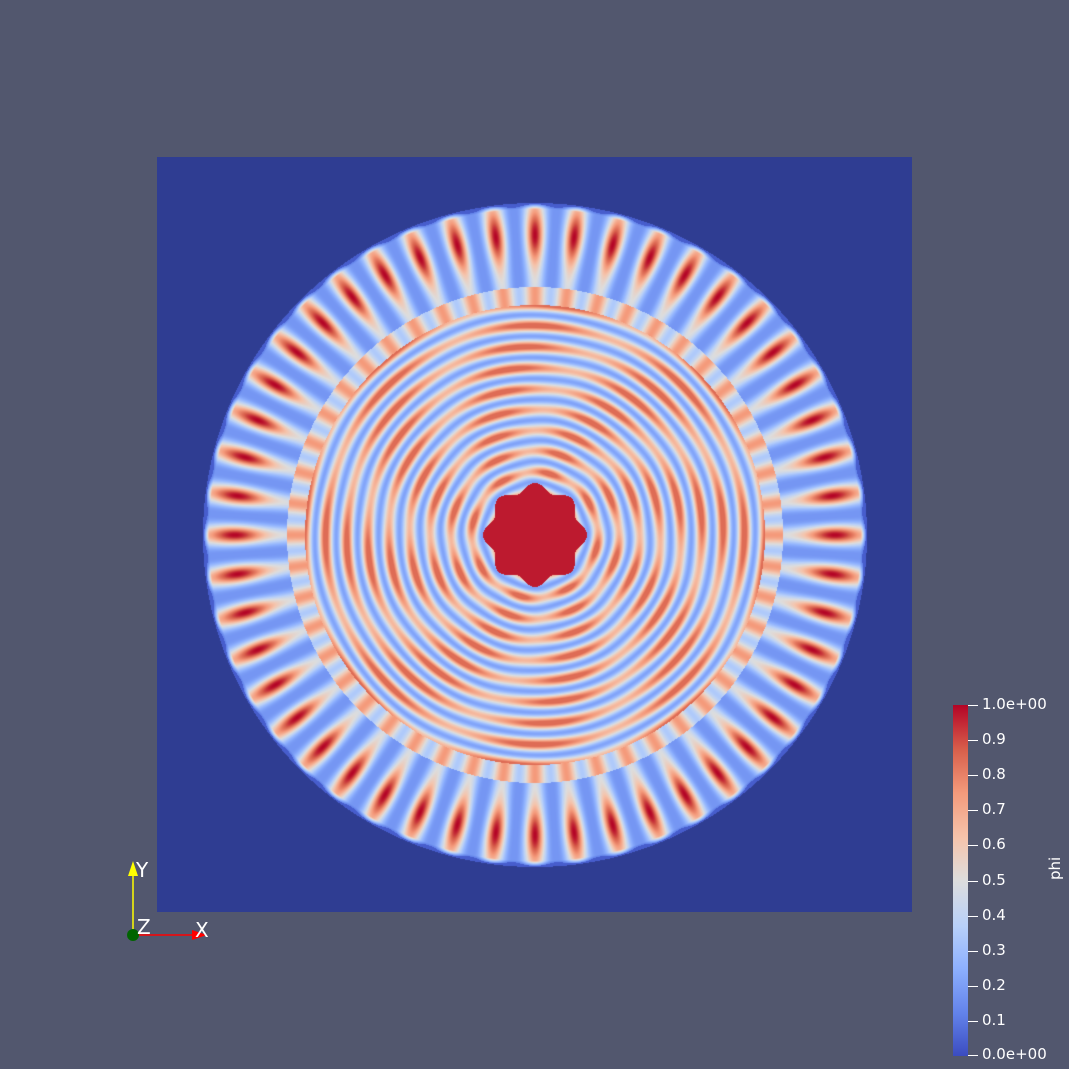  What do you see at coordinates (142, 870) in the screenshot?
I see `y-axis-label: Y` at bounding box center [142, 870].